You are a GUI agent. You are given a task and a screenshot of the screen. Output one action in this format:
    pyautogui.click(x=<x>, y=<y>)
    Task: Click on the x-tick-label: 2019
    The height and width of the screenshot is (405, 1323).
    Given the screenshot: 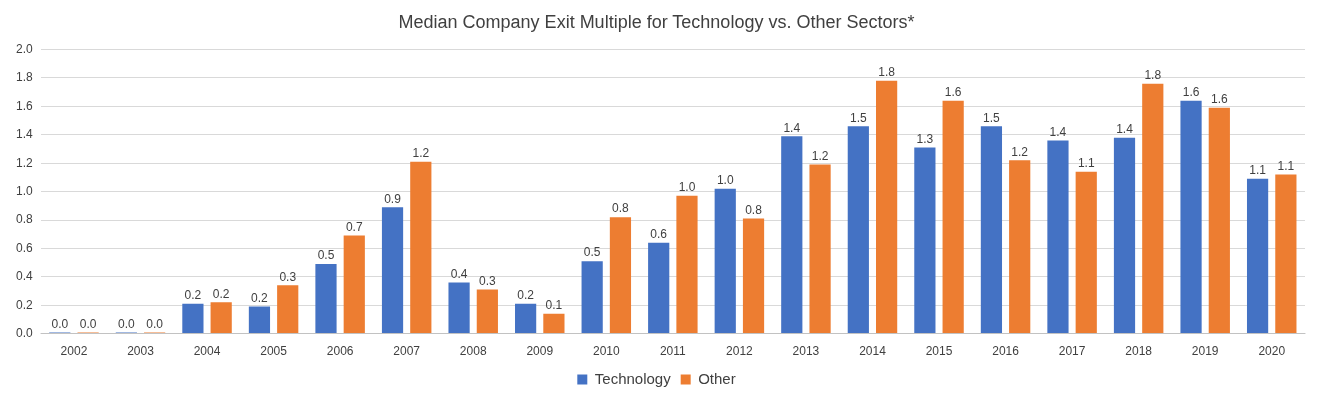 What is the action you would take?
    pyautogui.click(x=1205, y=351)
    